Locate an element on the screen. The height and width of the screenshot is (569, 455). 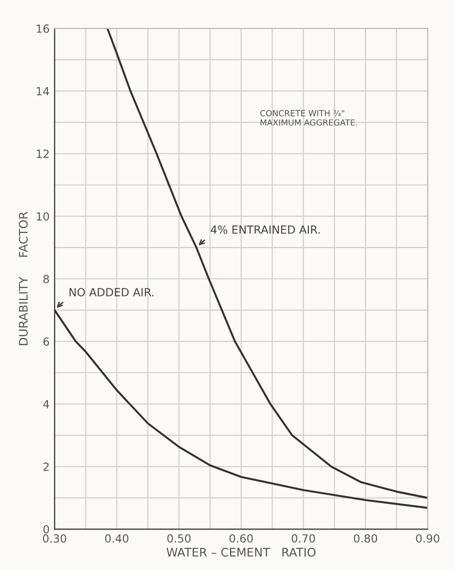
y-tick-label: 6 is located at coordinates (46, 341).